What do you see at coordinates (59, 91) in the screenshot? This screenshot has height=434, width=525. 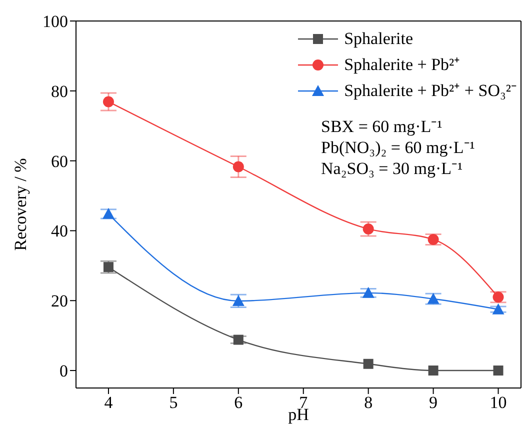 I see `y-tick-label: 80` at bounding box center [59, 91].